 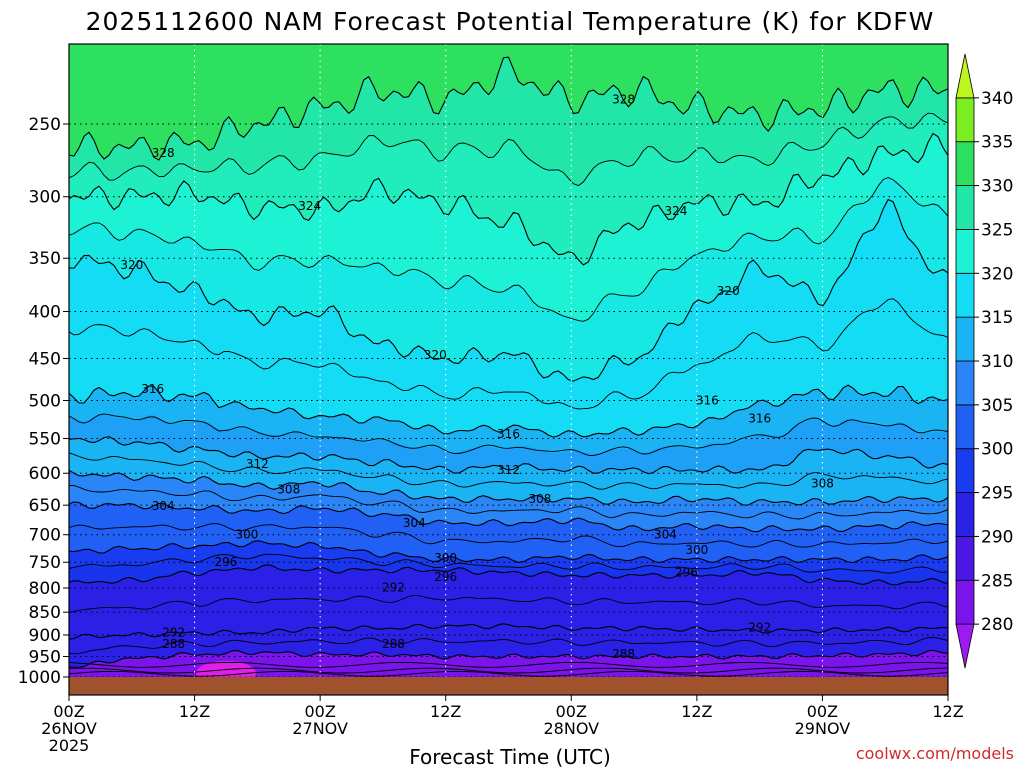 What do you see at coordinates (45, 359) in the screenshot?
I see `y-tick-label-450: 450` at bounding box center [45, 359].